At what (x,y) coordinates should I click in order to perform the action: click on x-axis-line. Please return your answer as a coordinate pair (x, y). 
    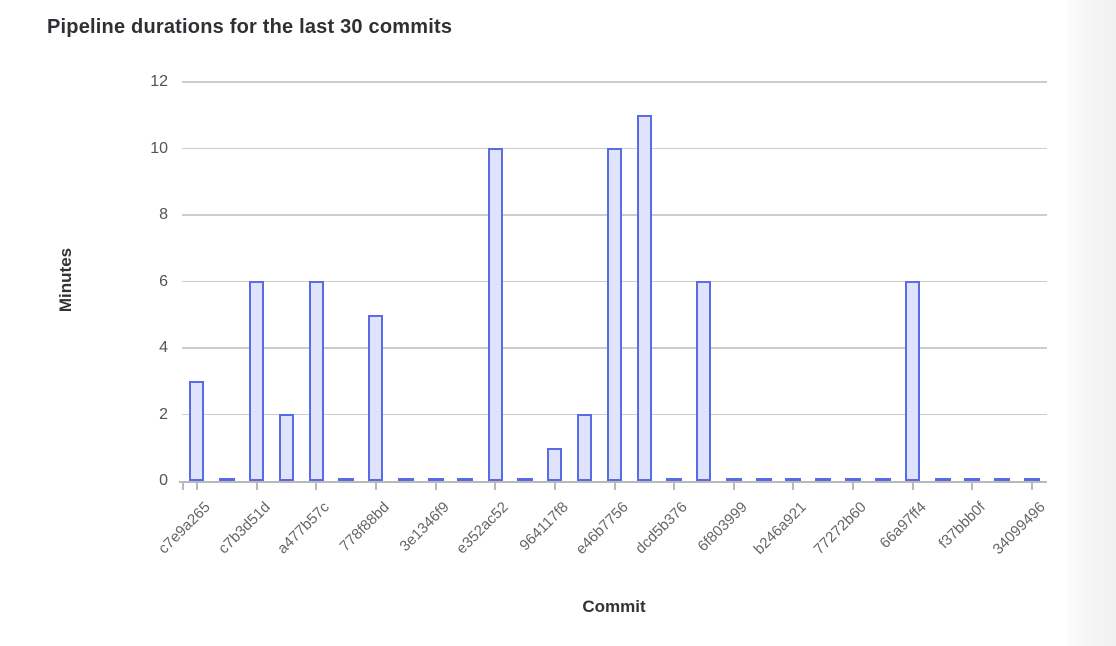
    Looking at the image, I should click on (613, 482).